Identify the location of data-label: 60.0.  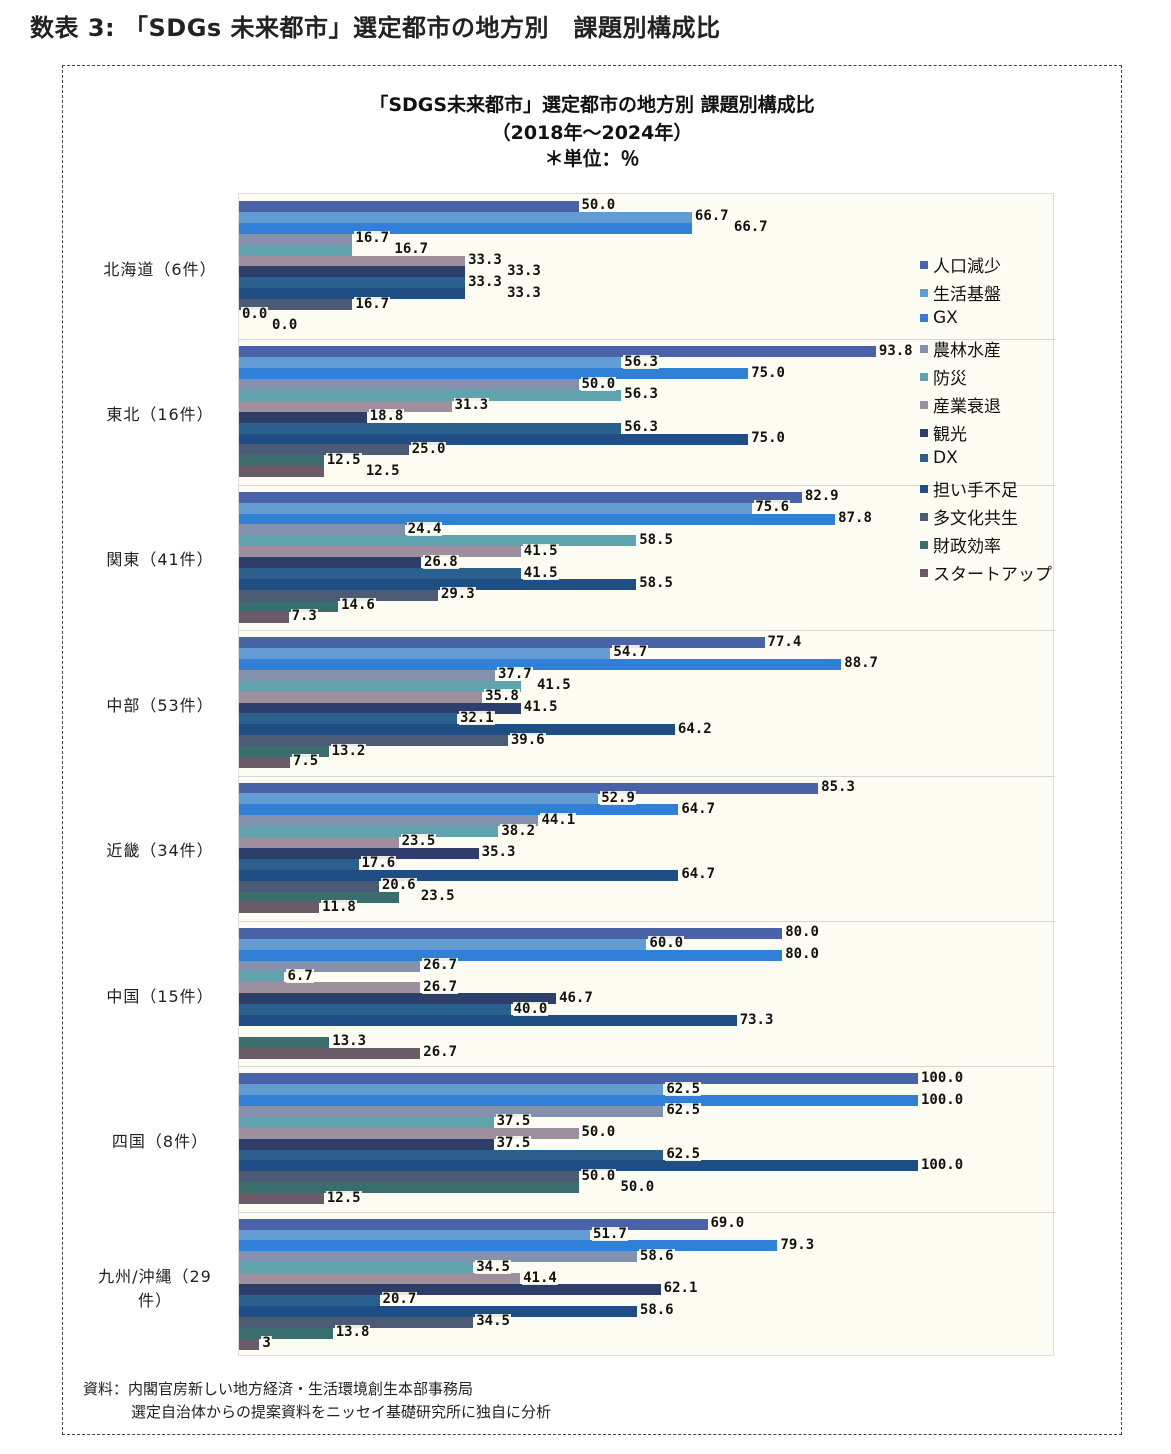
(666, 943).